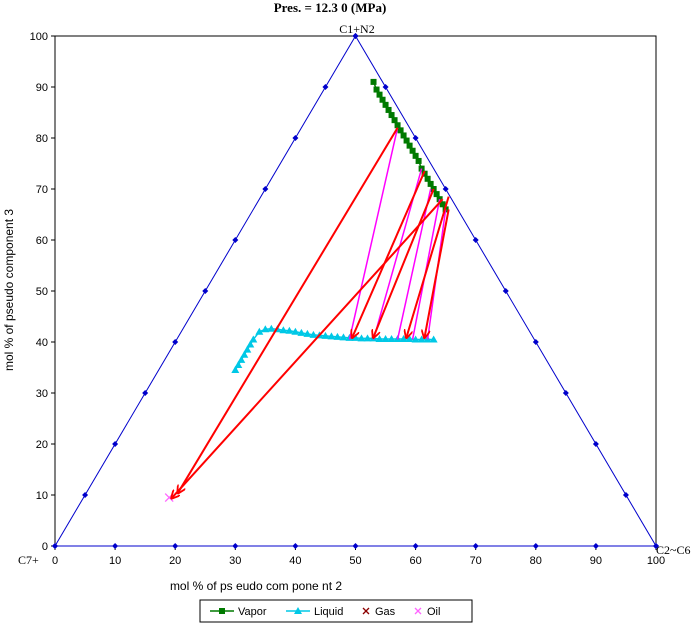 The image size is (699, 633). Describe the element at coordinates (252, 612) in the screenshot. I see `legend-label: Vapor` at that location.